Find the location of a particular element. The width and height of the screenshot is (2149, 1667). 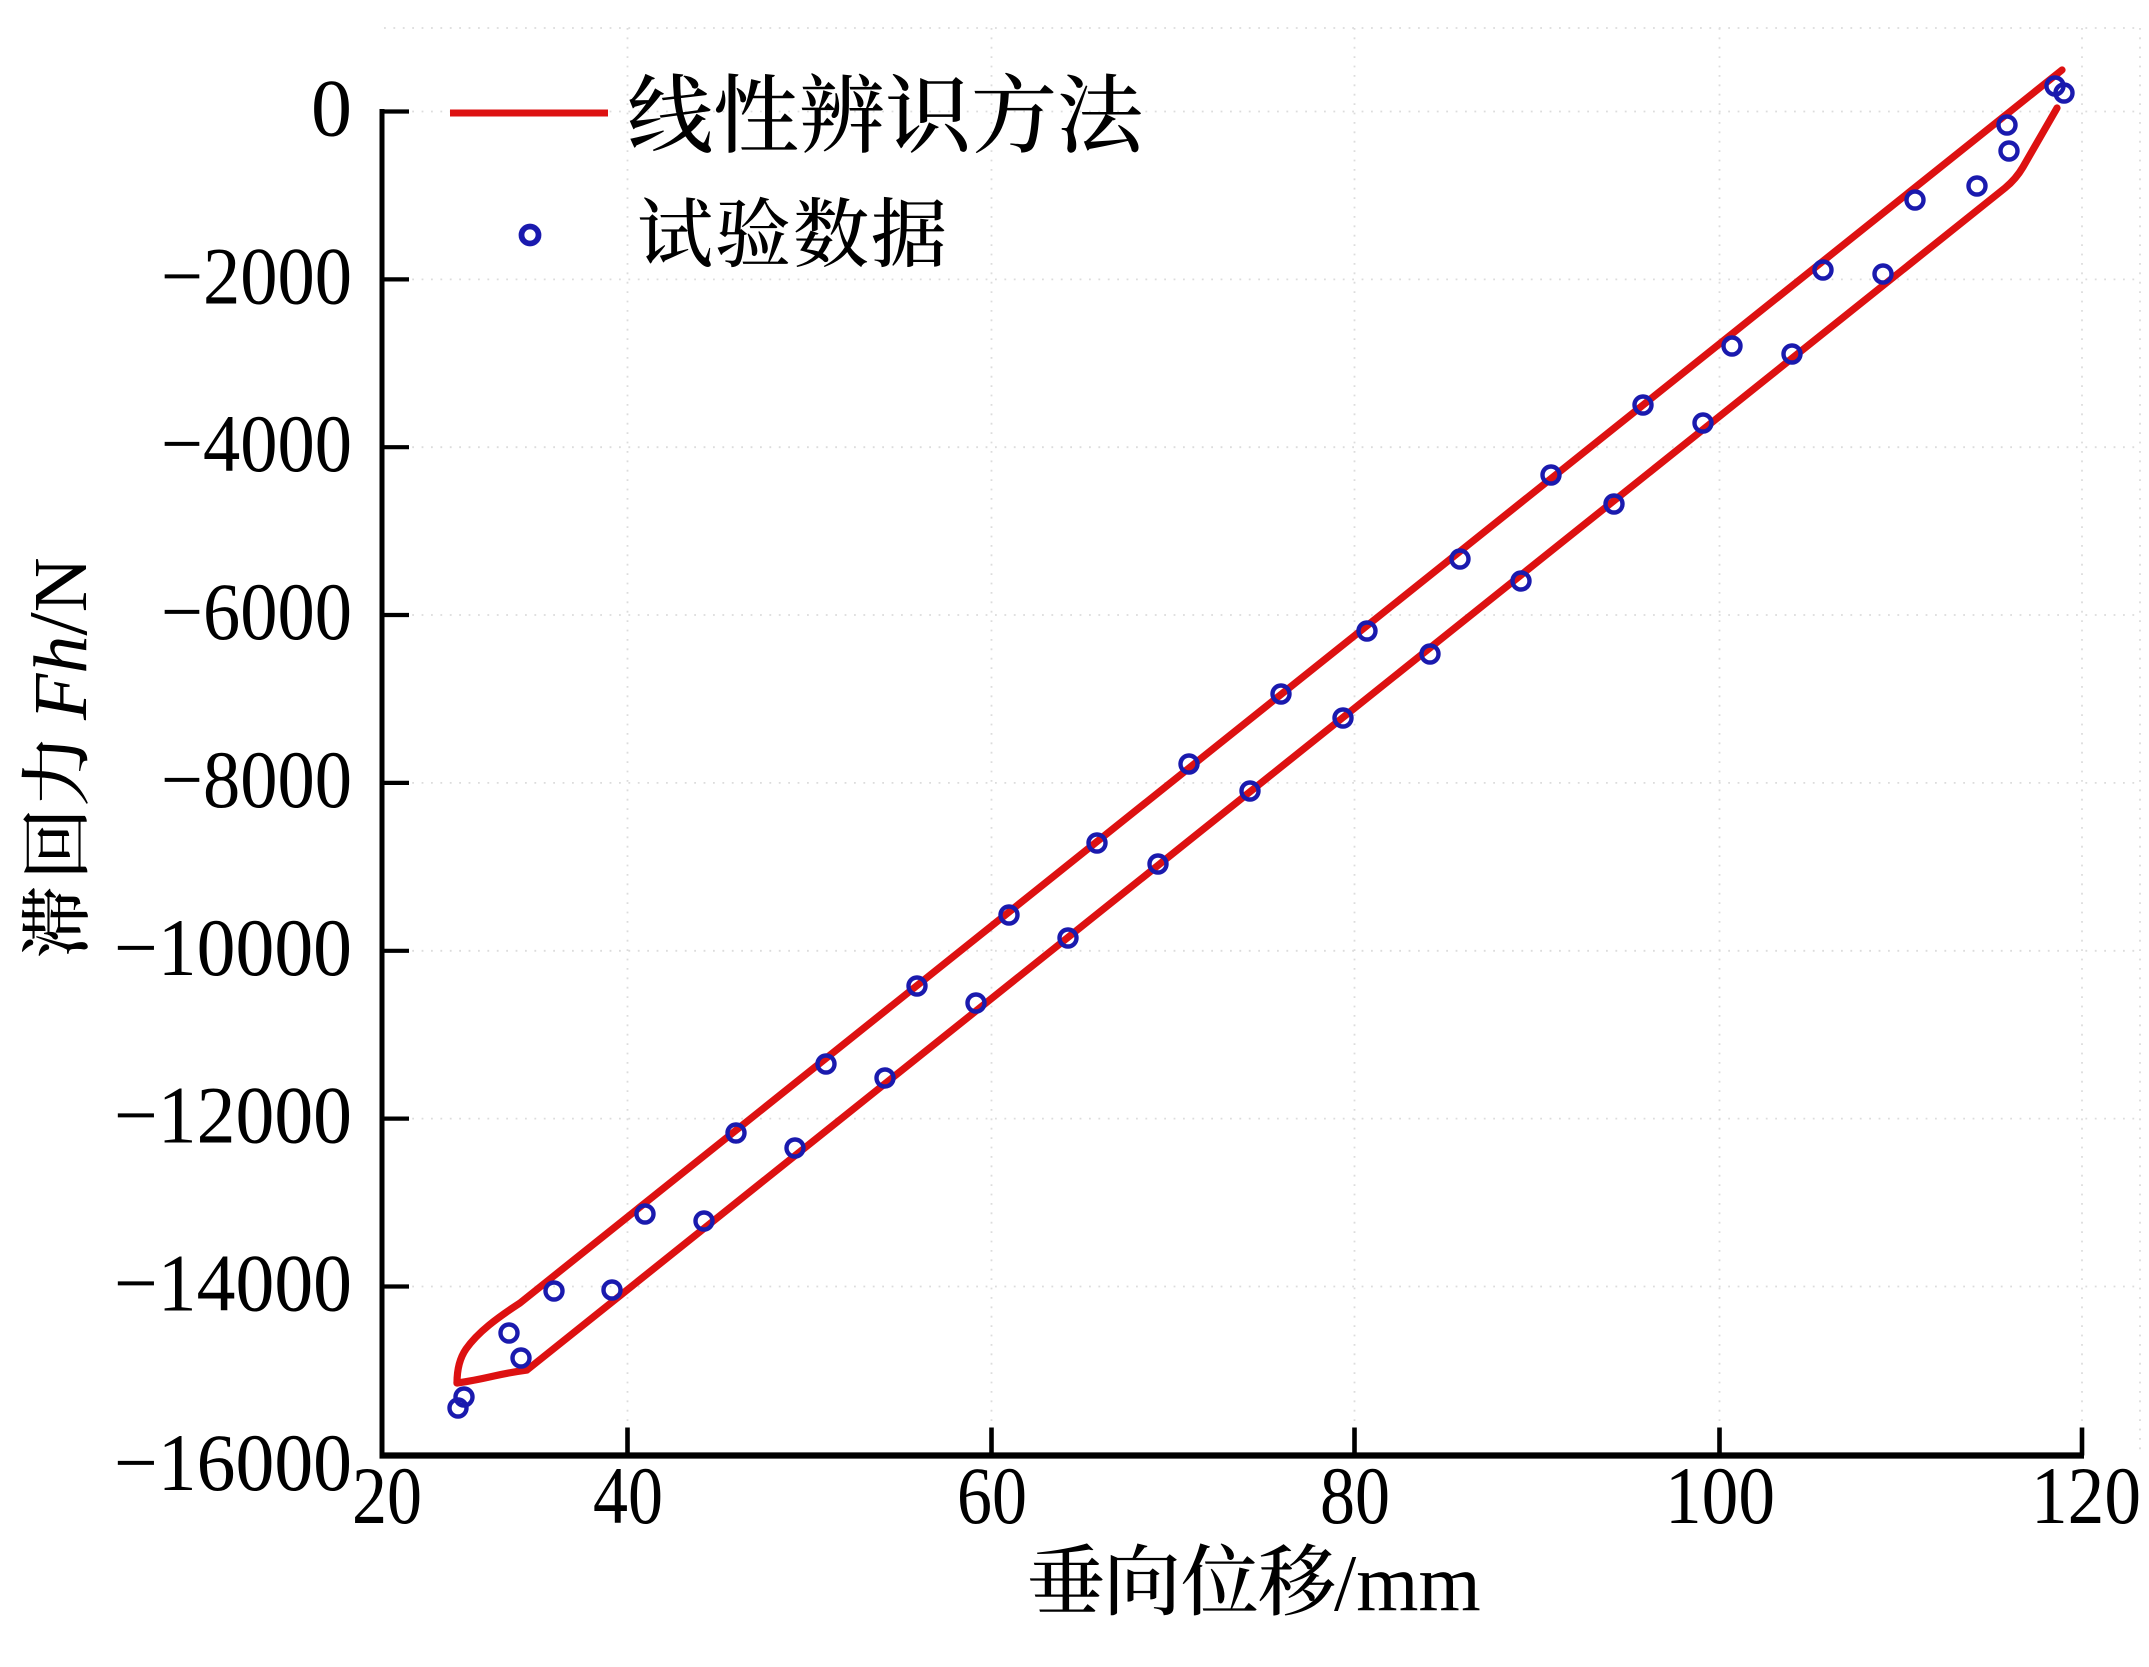

svg-text: 0 is located at coordinates (331, 108).